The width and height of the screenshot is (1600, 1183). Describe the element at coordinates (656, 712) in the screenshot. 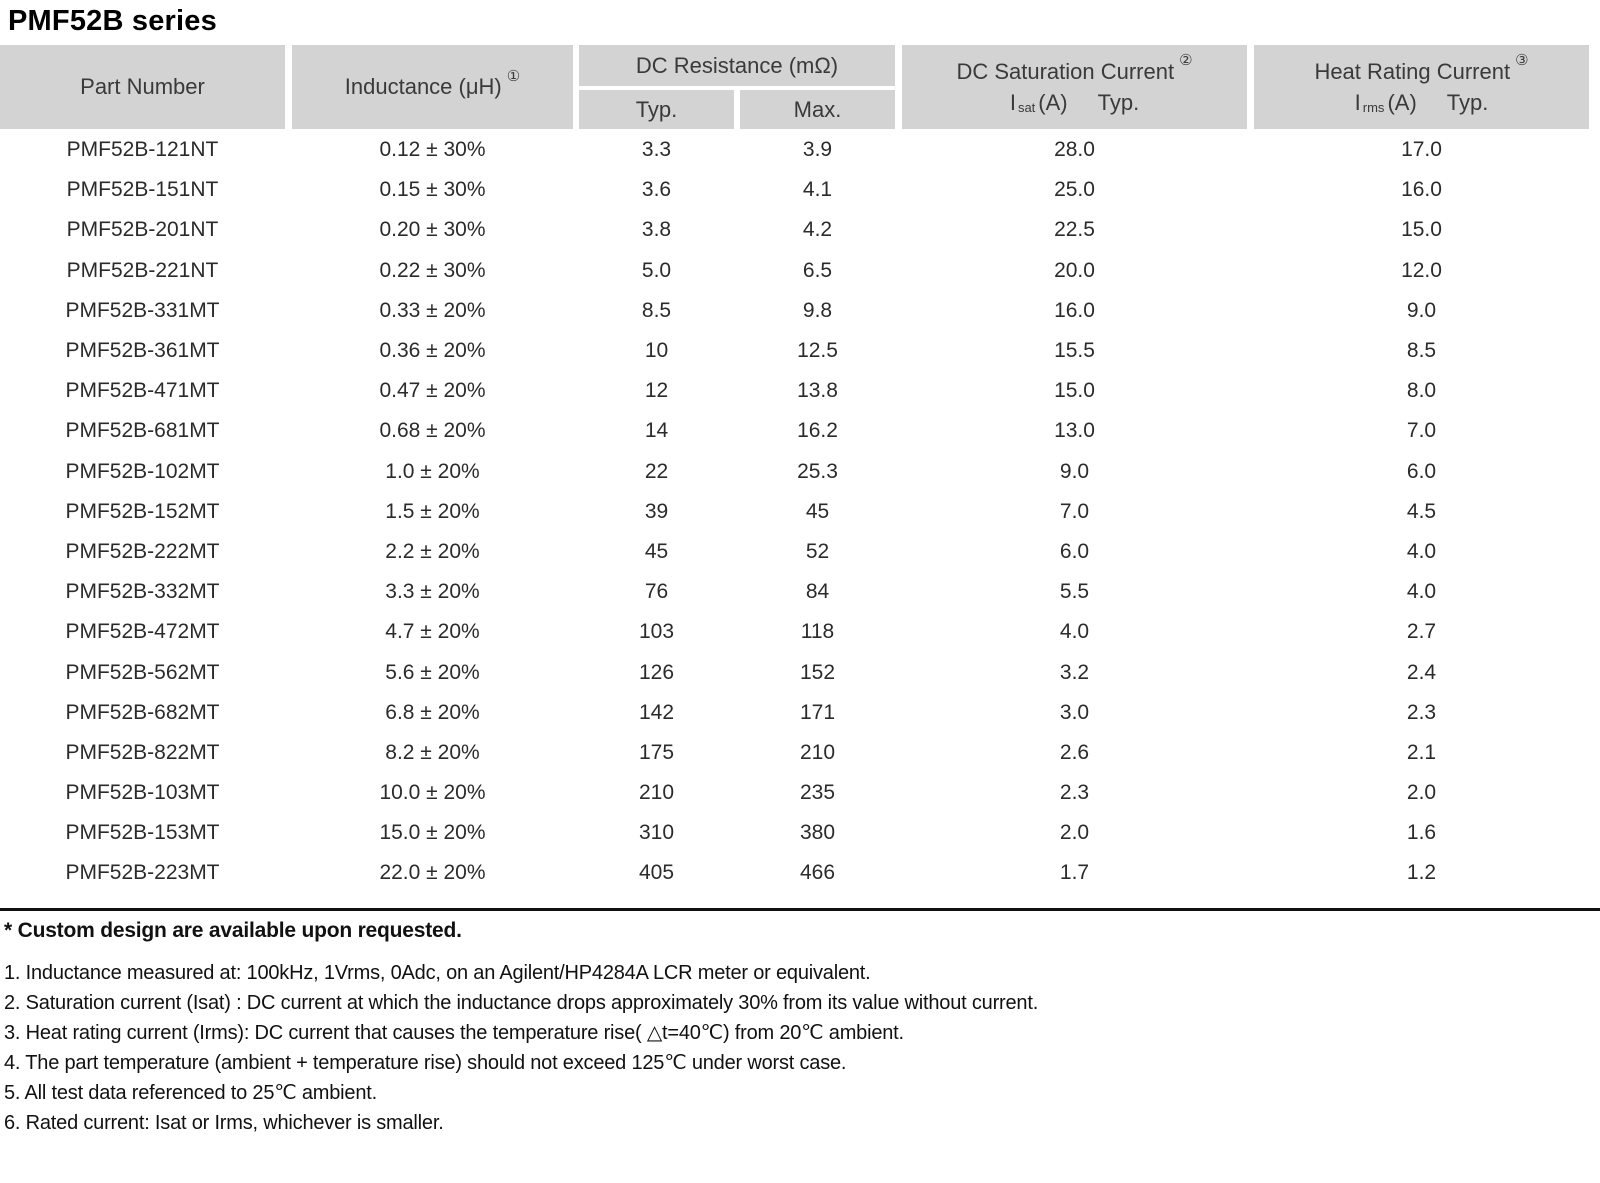

I see `dcr-typ-cell: 142` at that location.